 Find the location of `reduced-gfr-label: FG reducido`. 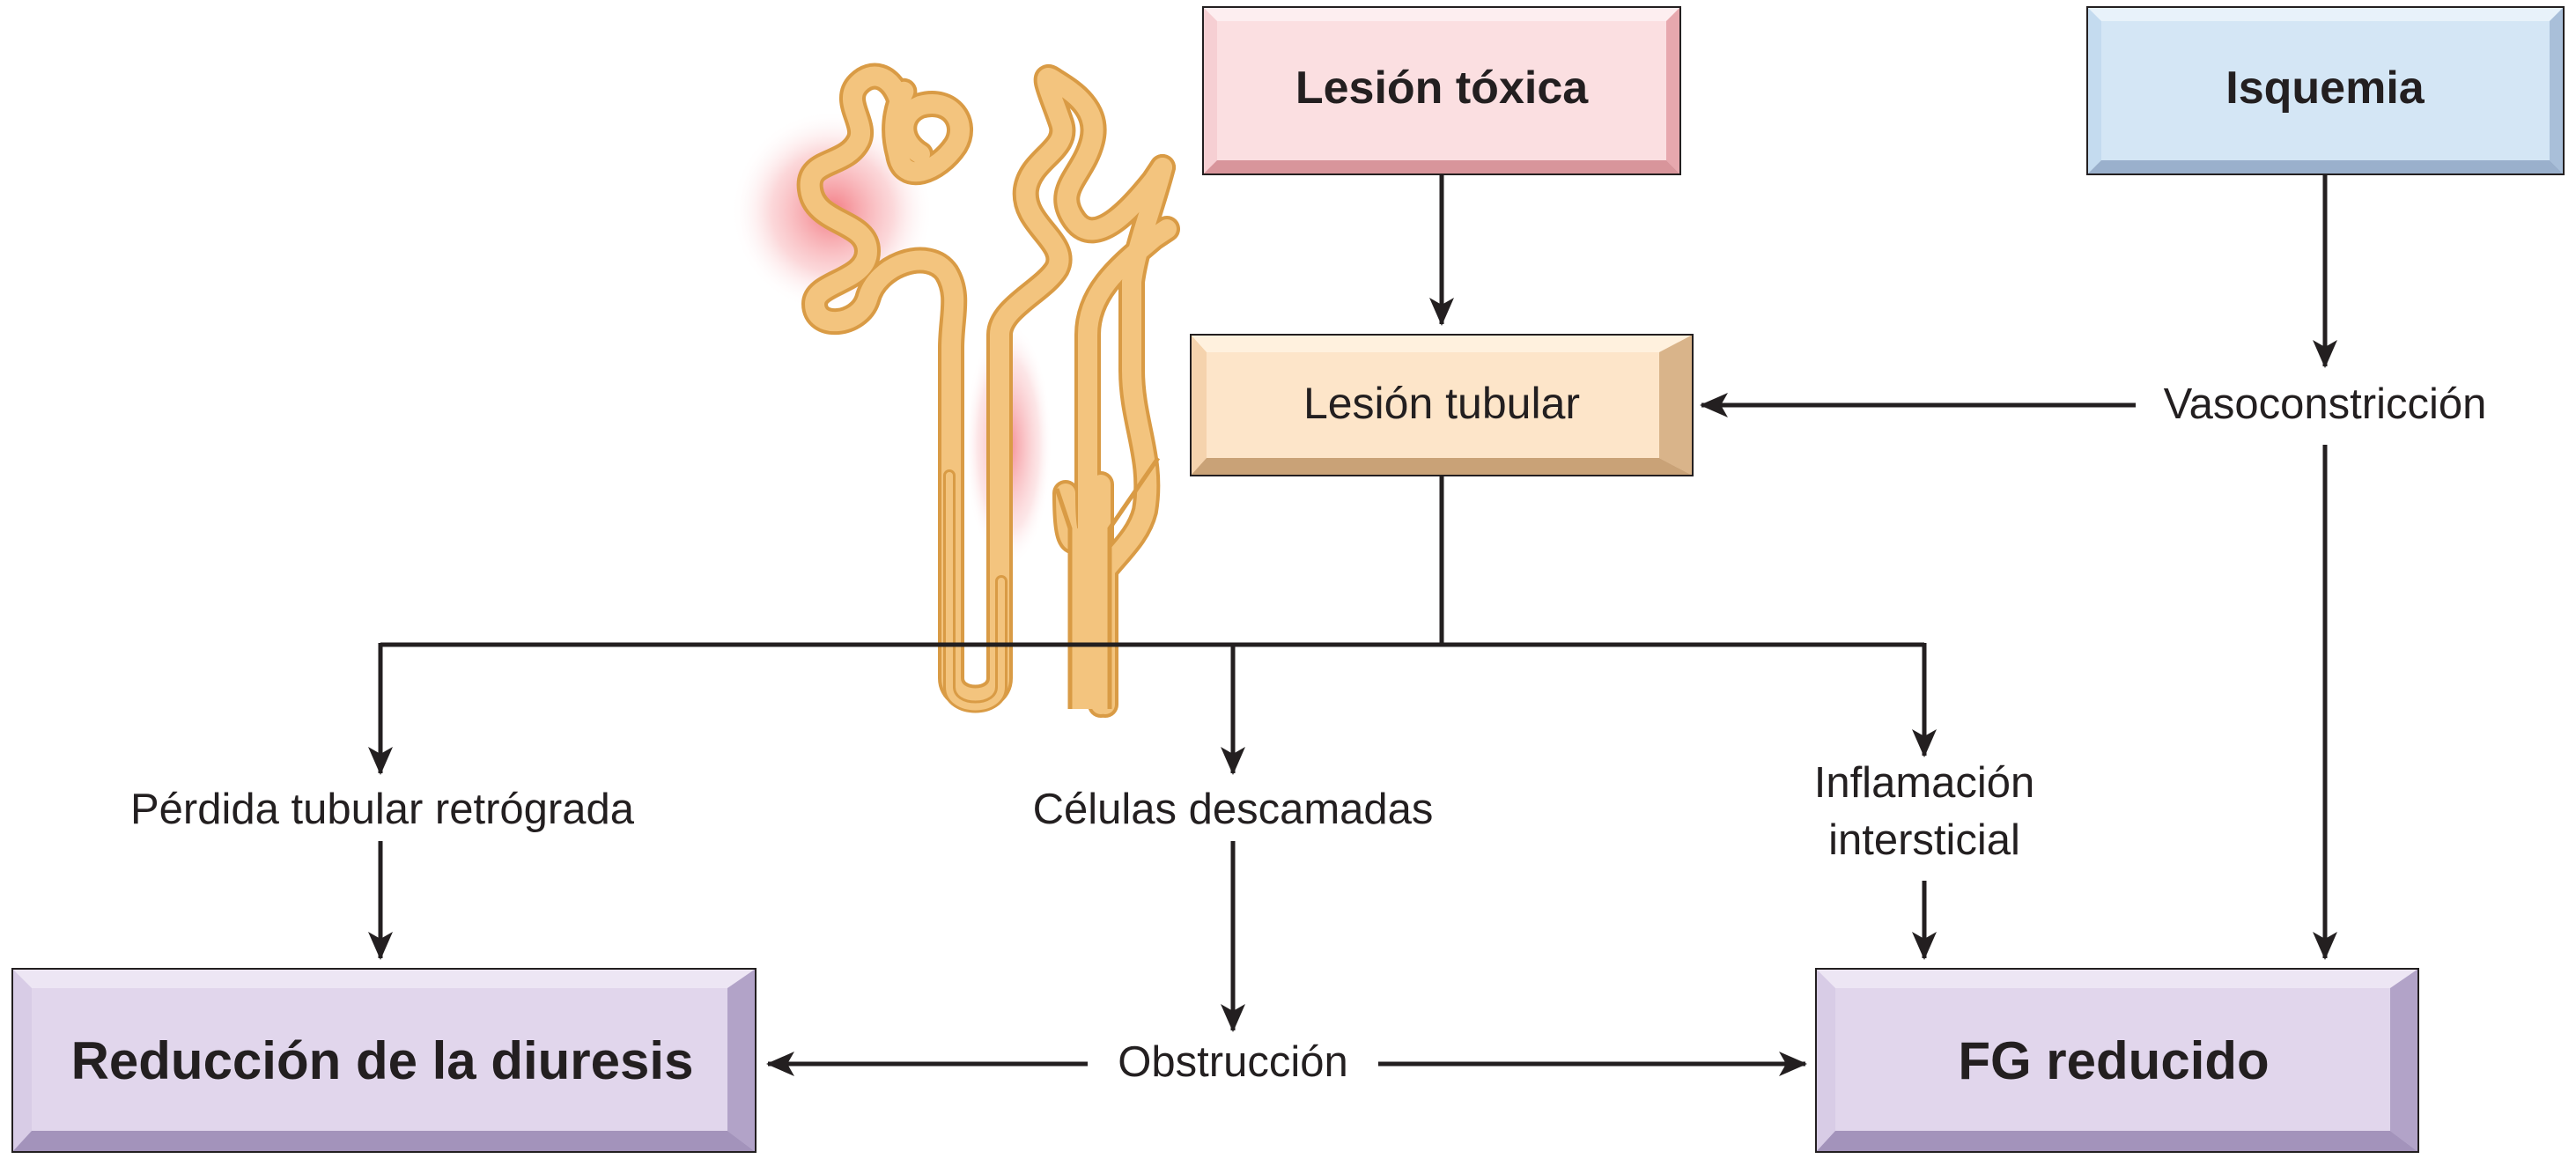

reduced-gfr-label: FG reducido is located at coordinates (2113, 1060).